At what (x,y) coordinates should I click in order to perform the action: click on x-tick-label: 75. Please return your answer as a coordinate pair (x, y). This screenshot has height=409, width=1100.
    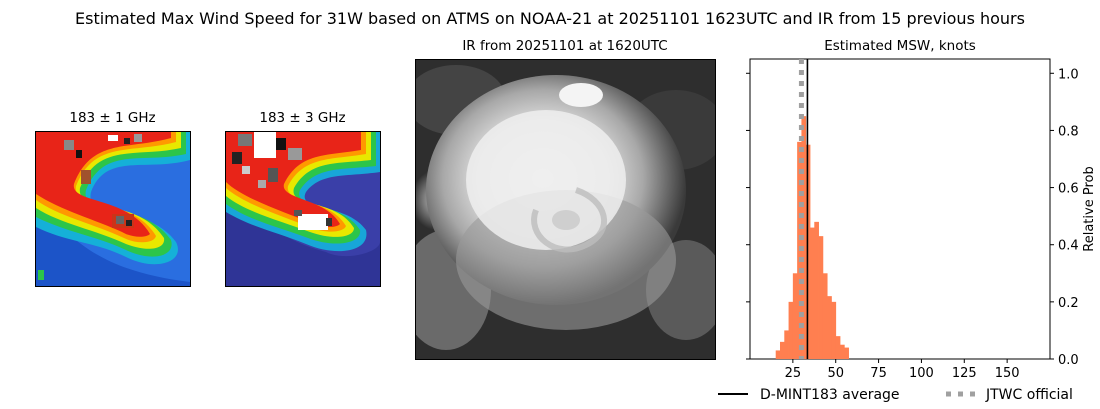
    Looking at the image, I should click on (878, 373).